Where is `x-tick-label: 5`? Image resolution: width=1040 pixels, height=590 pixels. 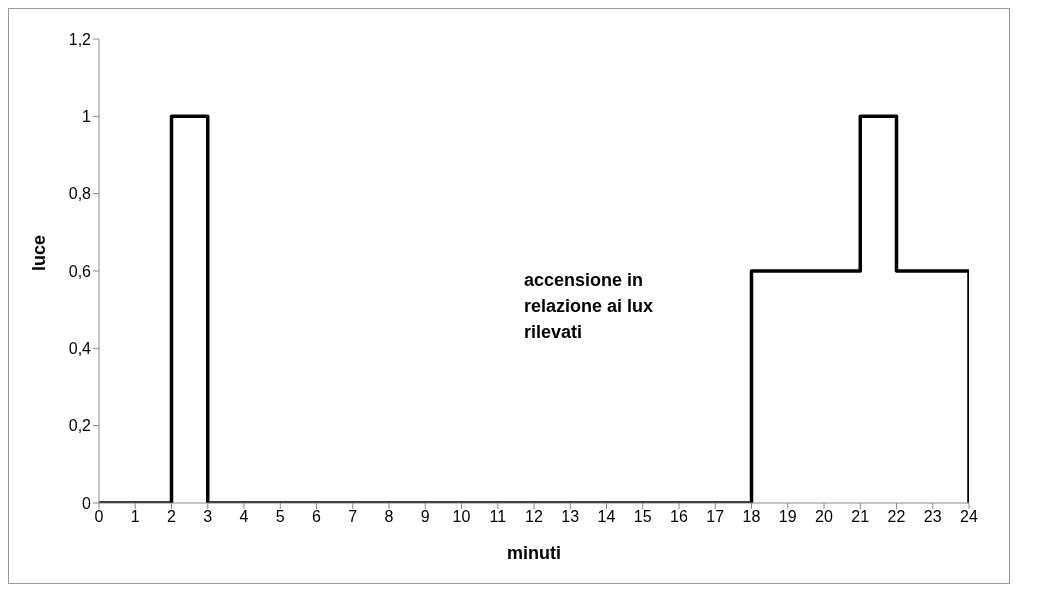 x-tick-label: 5 is located at coordinates (280, 517).